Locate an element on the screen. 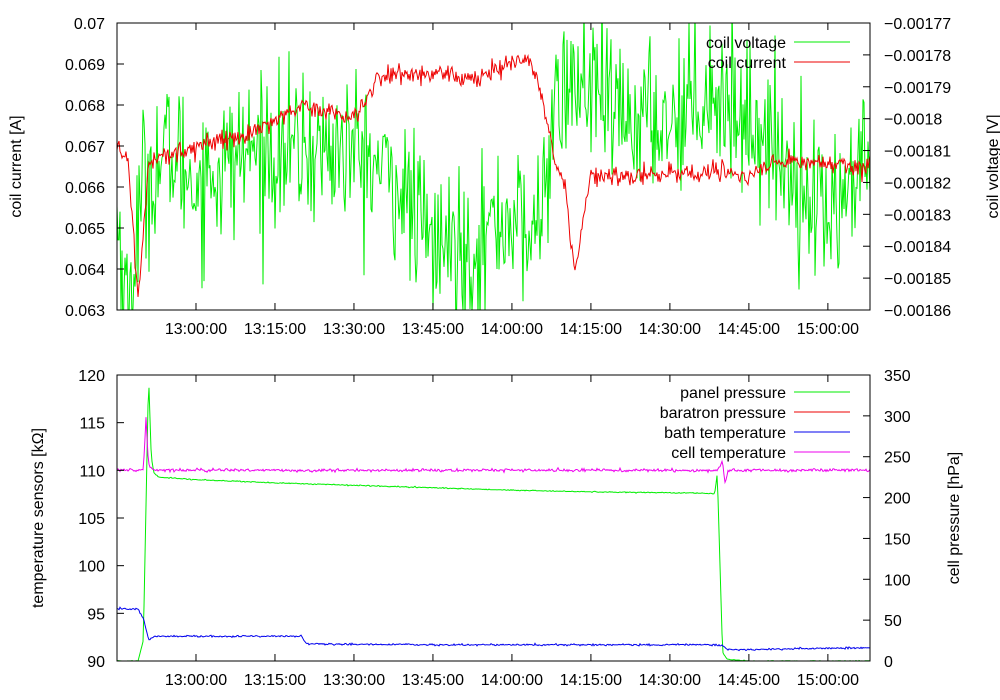 The width and height of the screenshot is (1000, 700). y-right-tick-label: −0.00184 is located at coordinates (917, 247).